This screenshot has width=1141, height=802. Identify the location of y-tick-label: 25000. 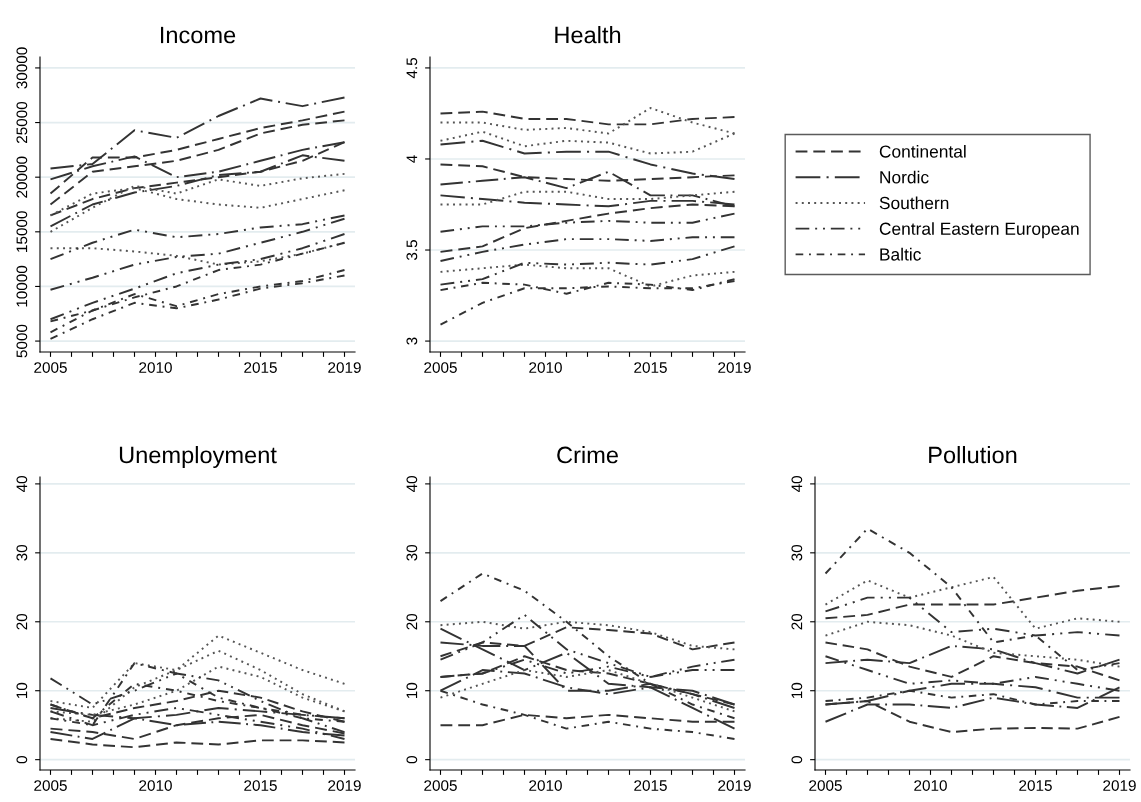
(22, 122).